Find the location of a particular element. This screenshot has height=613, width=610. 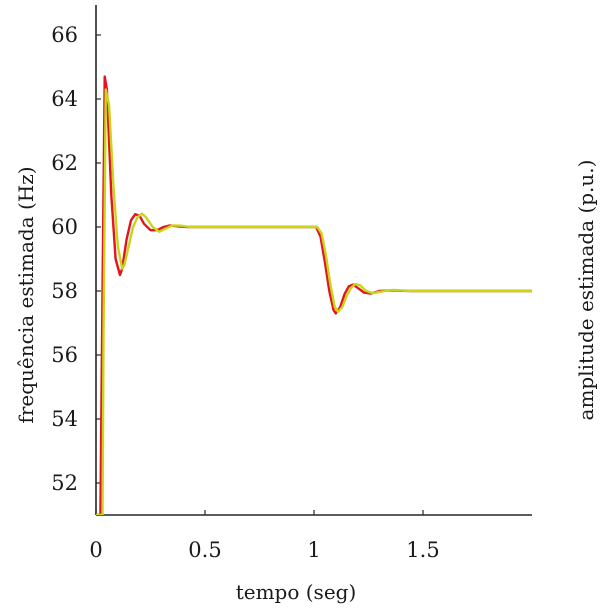

y-tick-label: 64 is located at coordinates (64, 99).